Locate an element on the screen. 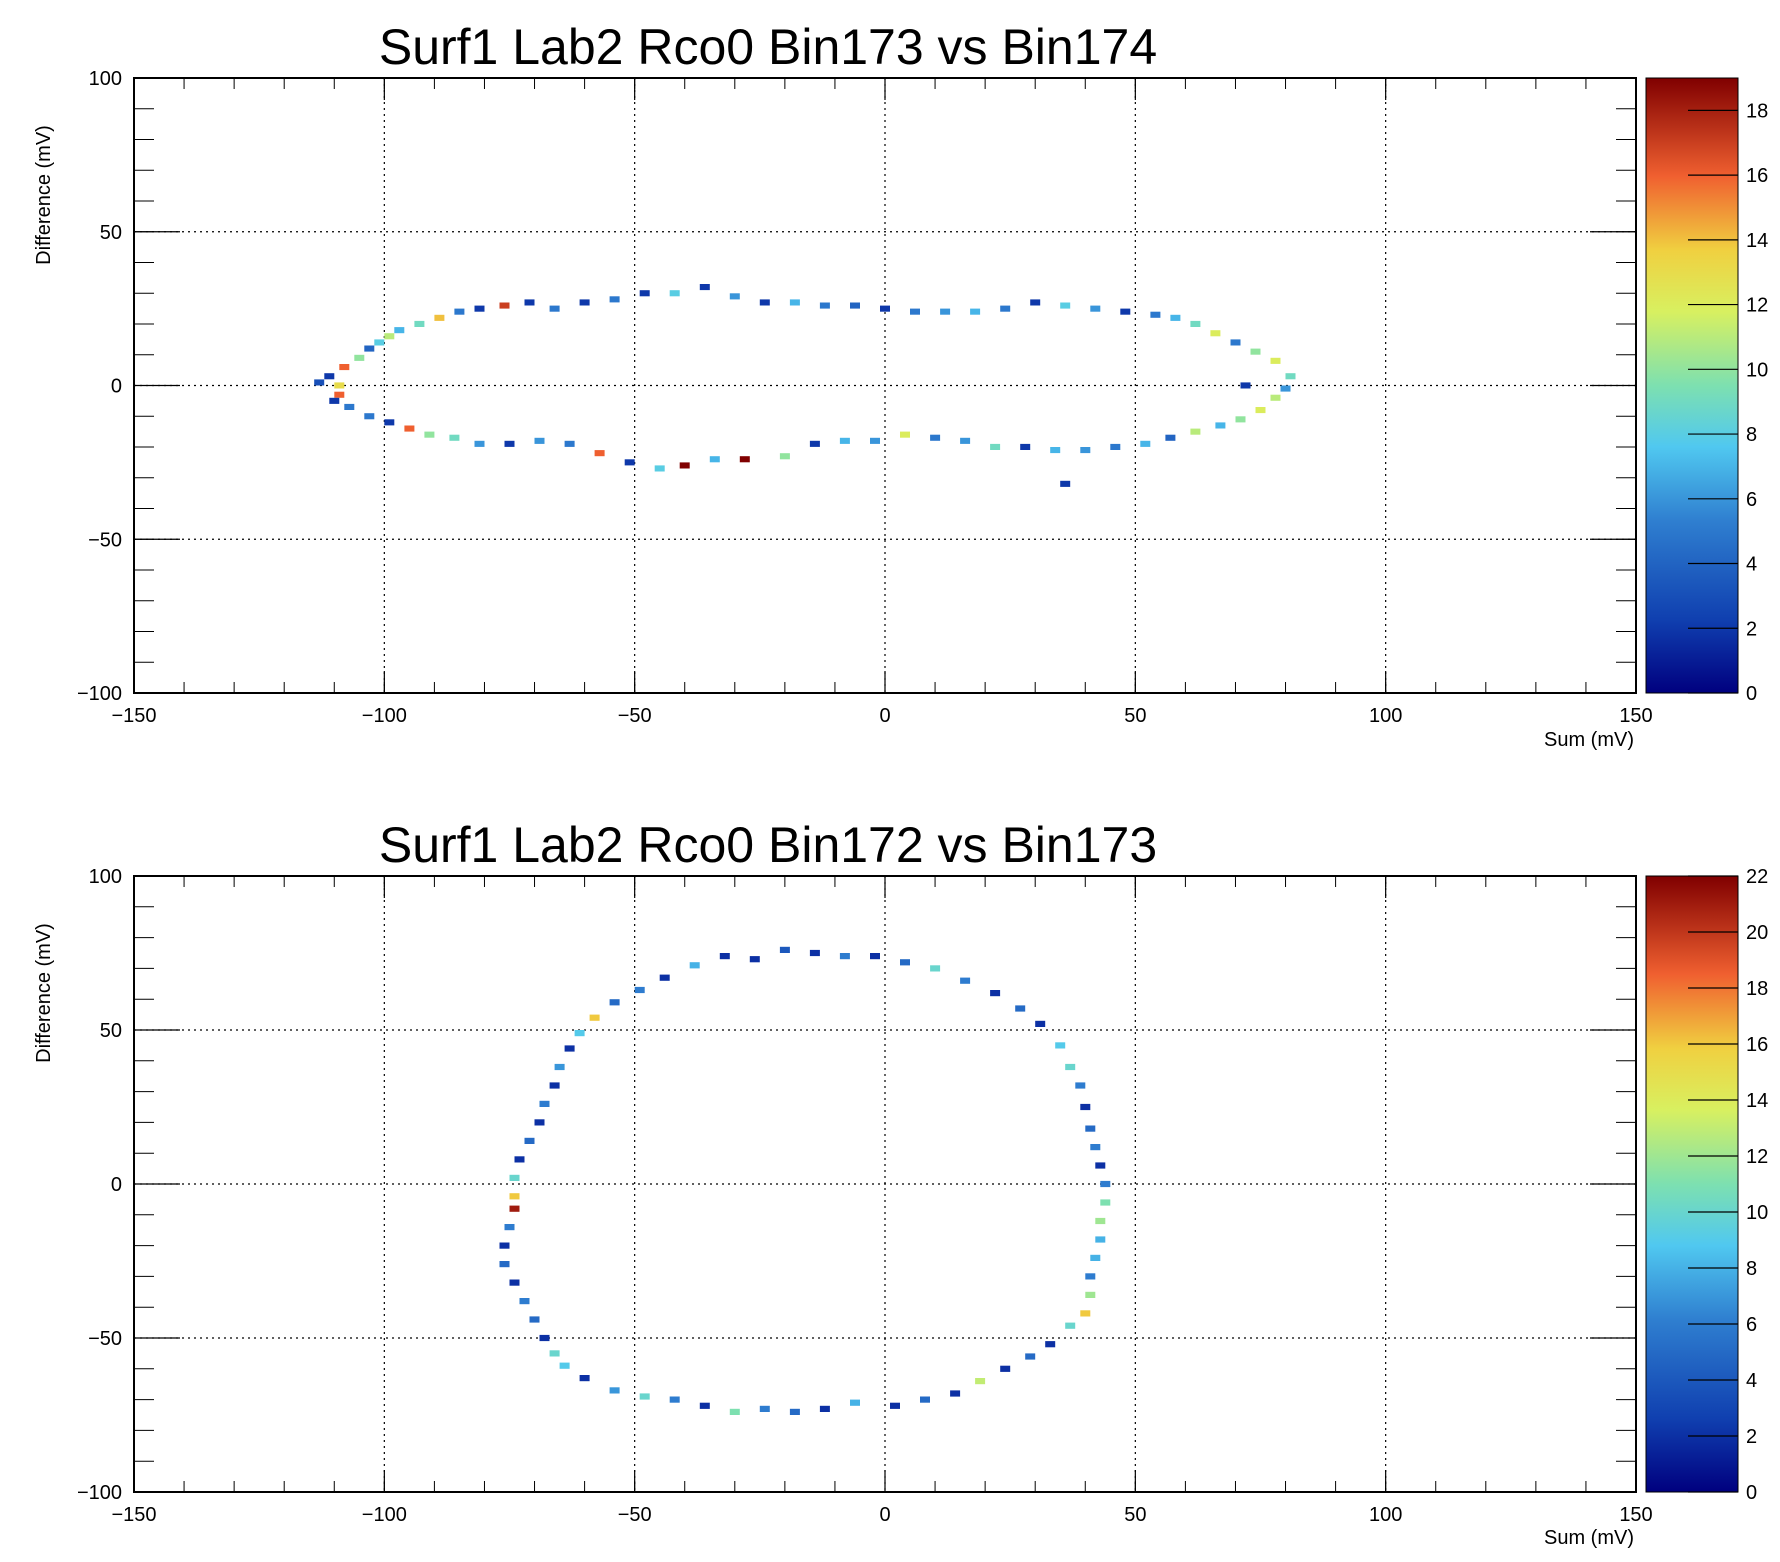 The width and height of the screenshot is (1780, 1562). colorbar-tick-label: 22 is located at coordinates (1757, 877).